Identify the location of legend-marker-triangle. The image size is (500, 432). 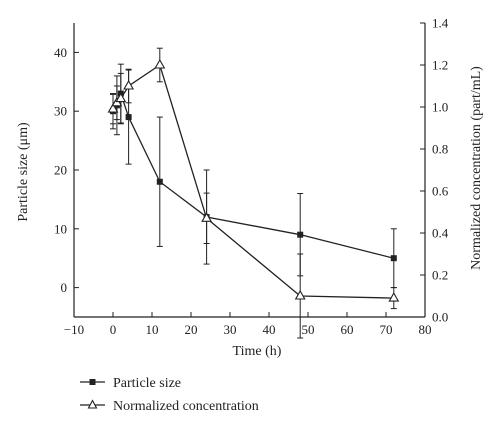
(92, 404).